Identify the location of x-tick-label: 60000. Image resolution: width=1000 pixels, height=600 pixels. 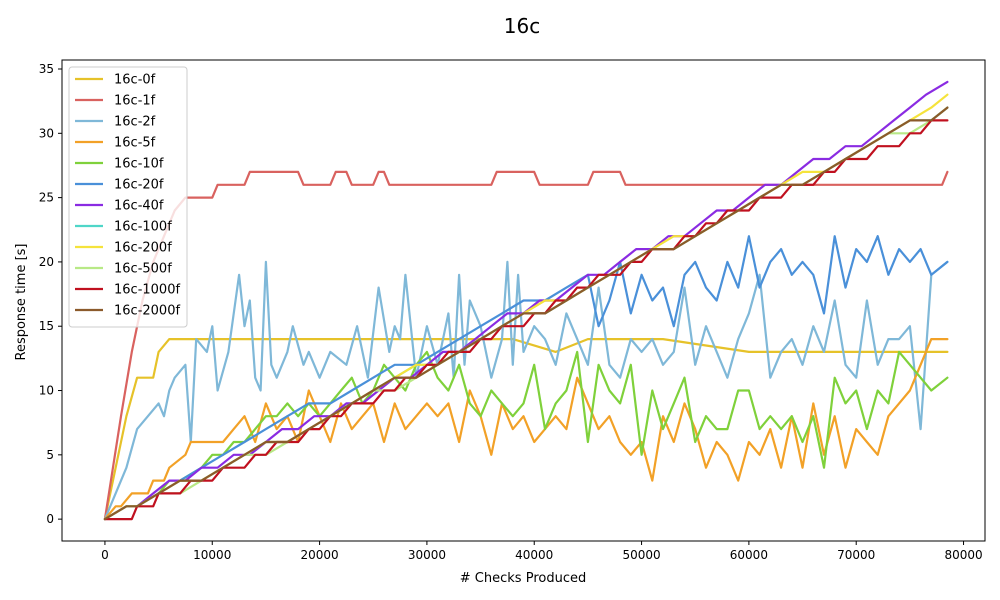
(749, 555).